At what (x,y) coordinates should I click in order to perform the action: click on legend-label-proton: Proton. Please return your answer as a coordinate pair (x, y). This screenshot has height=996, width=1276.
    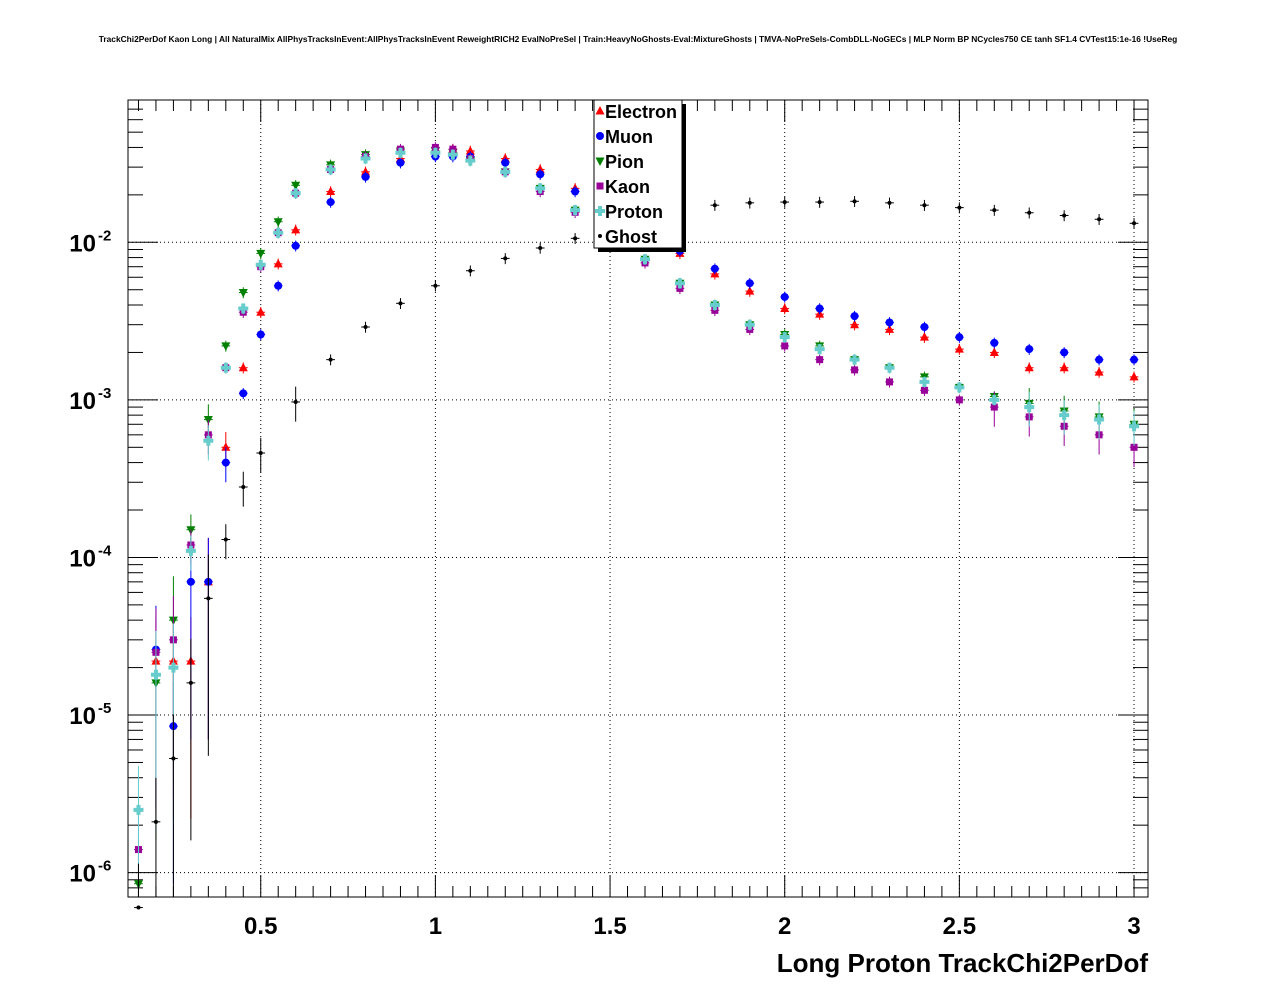
    Looking at the image, I should click on (634, 212).